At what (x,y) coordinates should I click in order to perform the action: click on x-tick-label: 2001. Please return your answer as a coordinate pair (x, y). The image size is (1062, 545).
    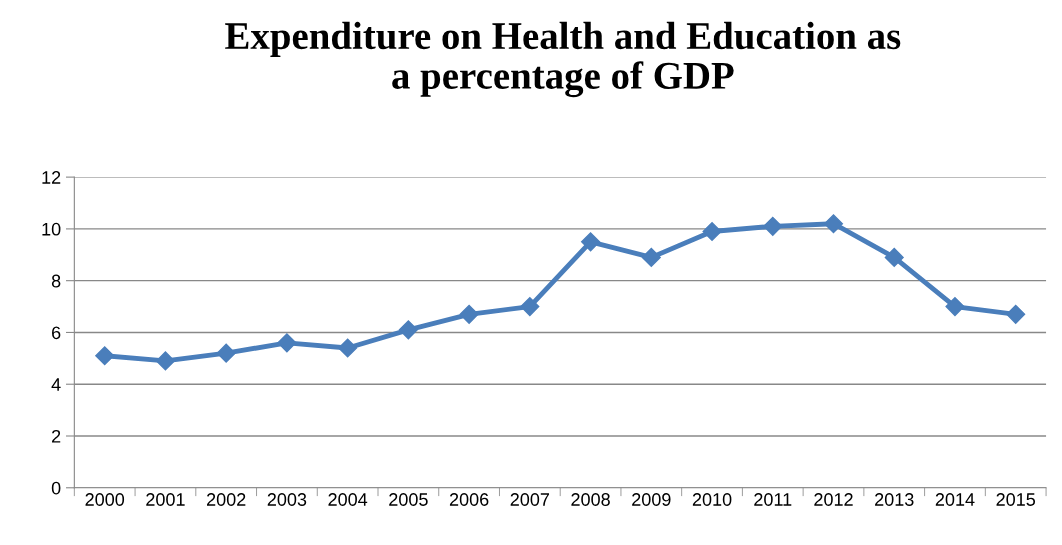
    Looking at the image, I should click on (165, 499).